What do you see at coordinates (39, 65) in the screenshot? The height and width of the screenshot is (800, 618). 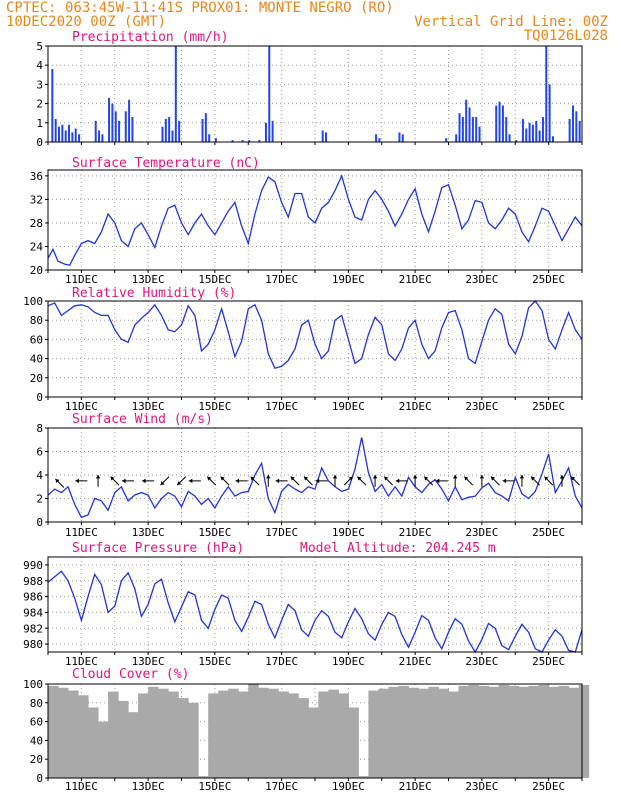 I see `ytick-label: 4` at bounding box center [39, 65].